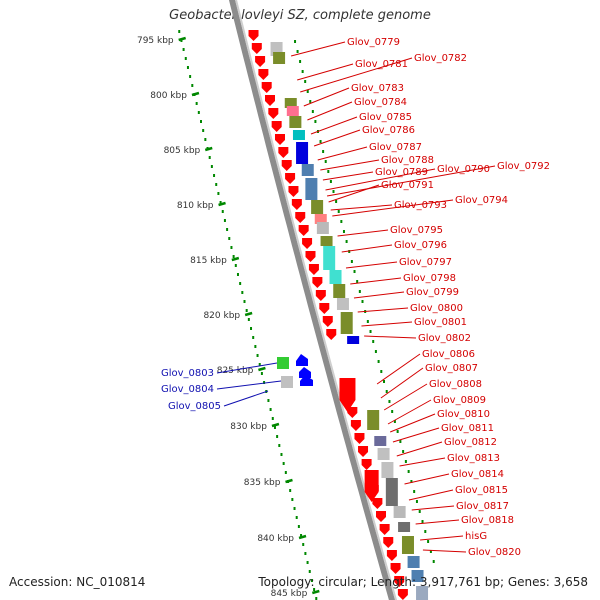 The image size is (600, 600). I want to click on gene-label: Glov_0782, so click(440, 58).